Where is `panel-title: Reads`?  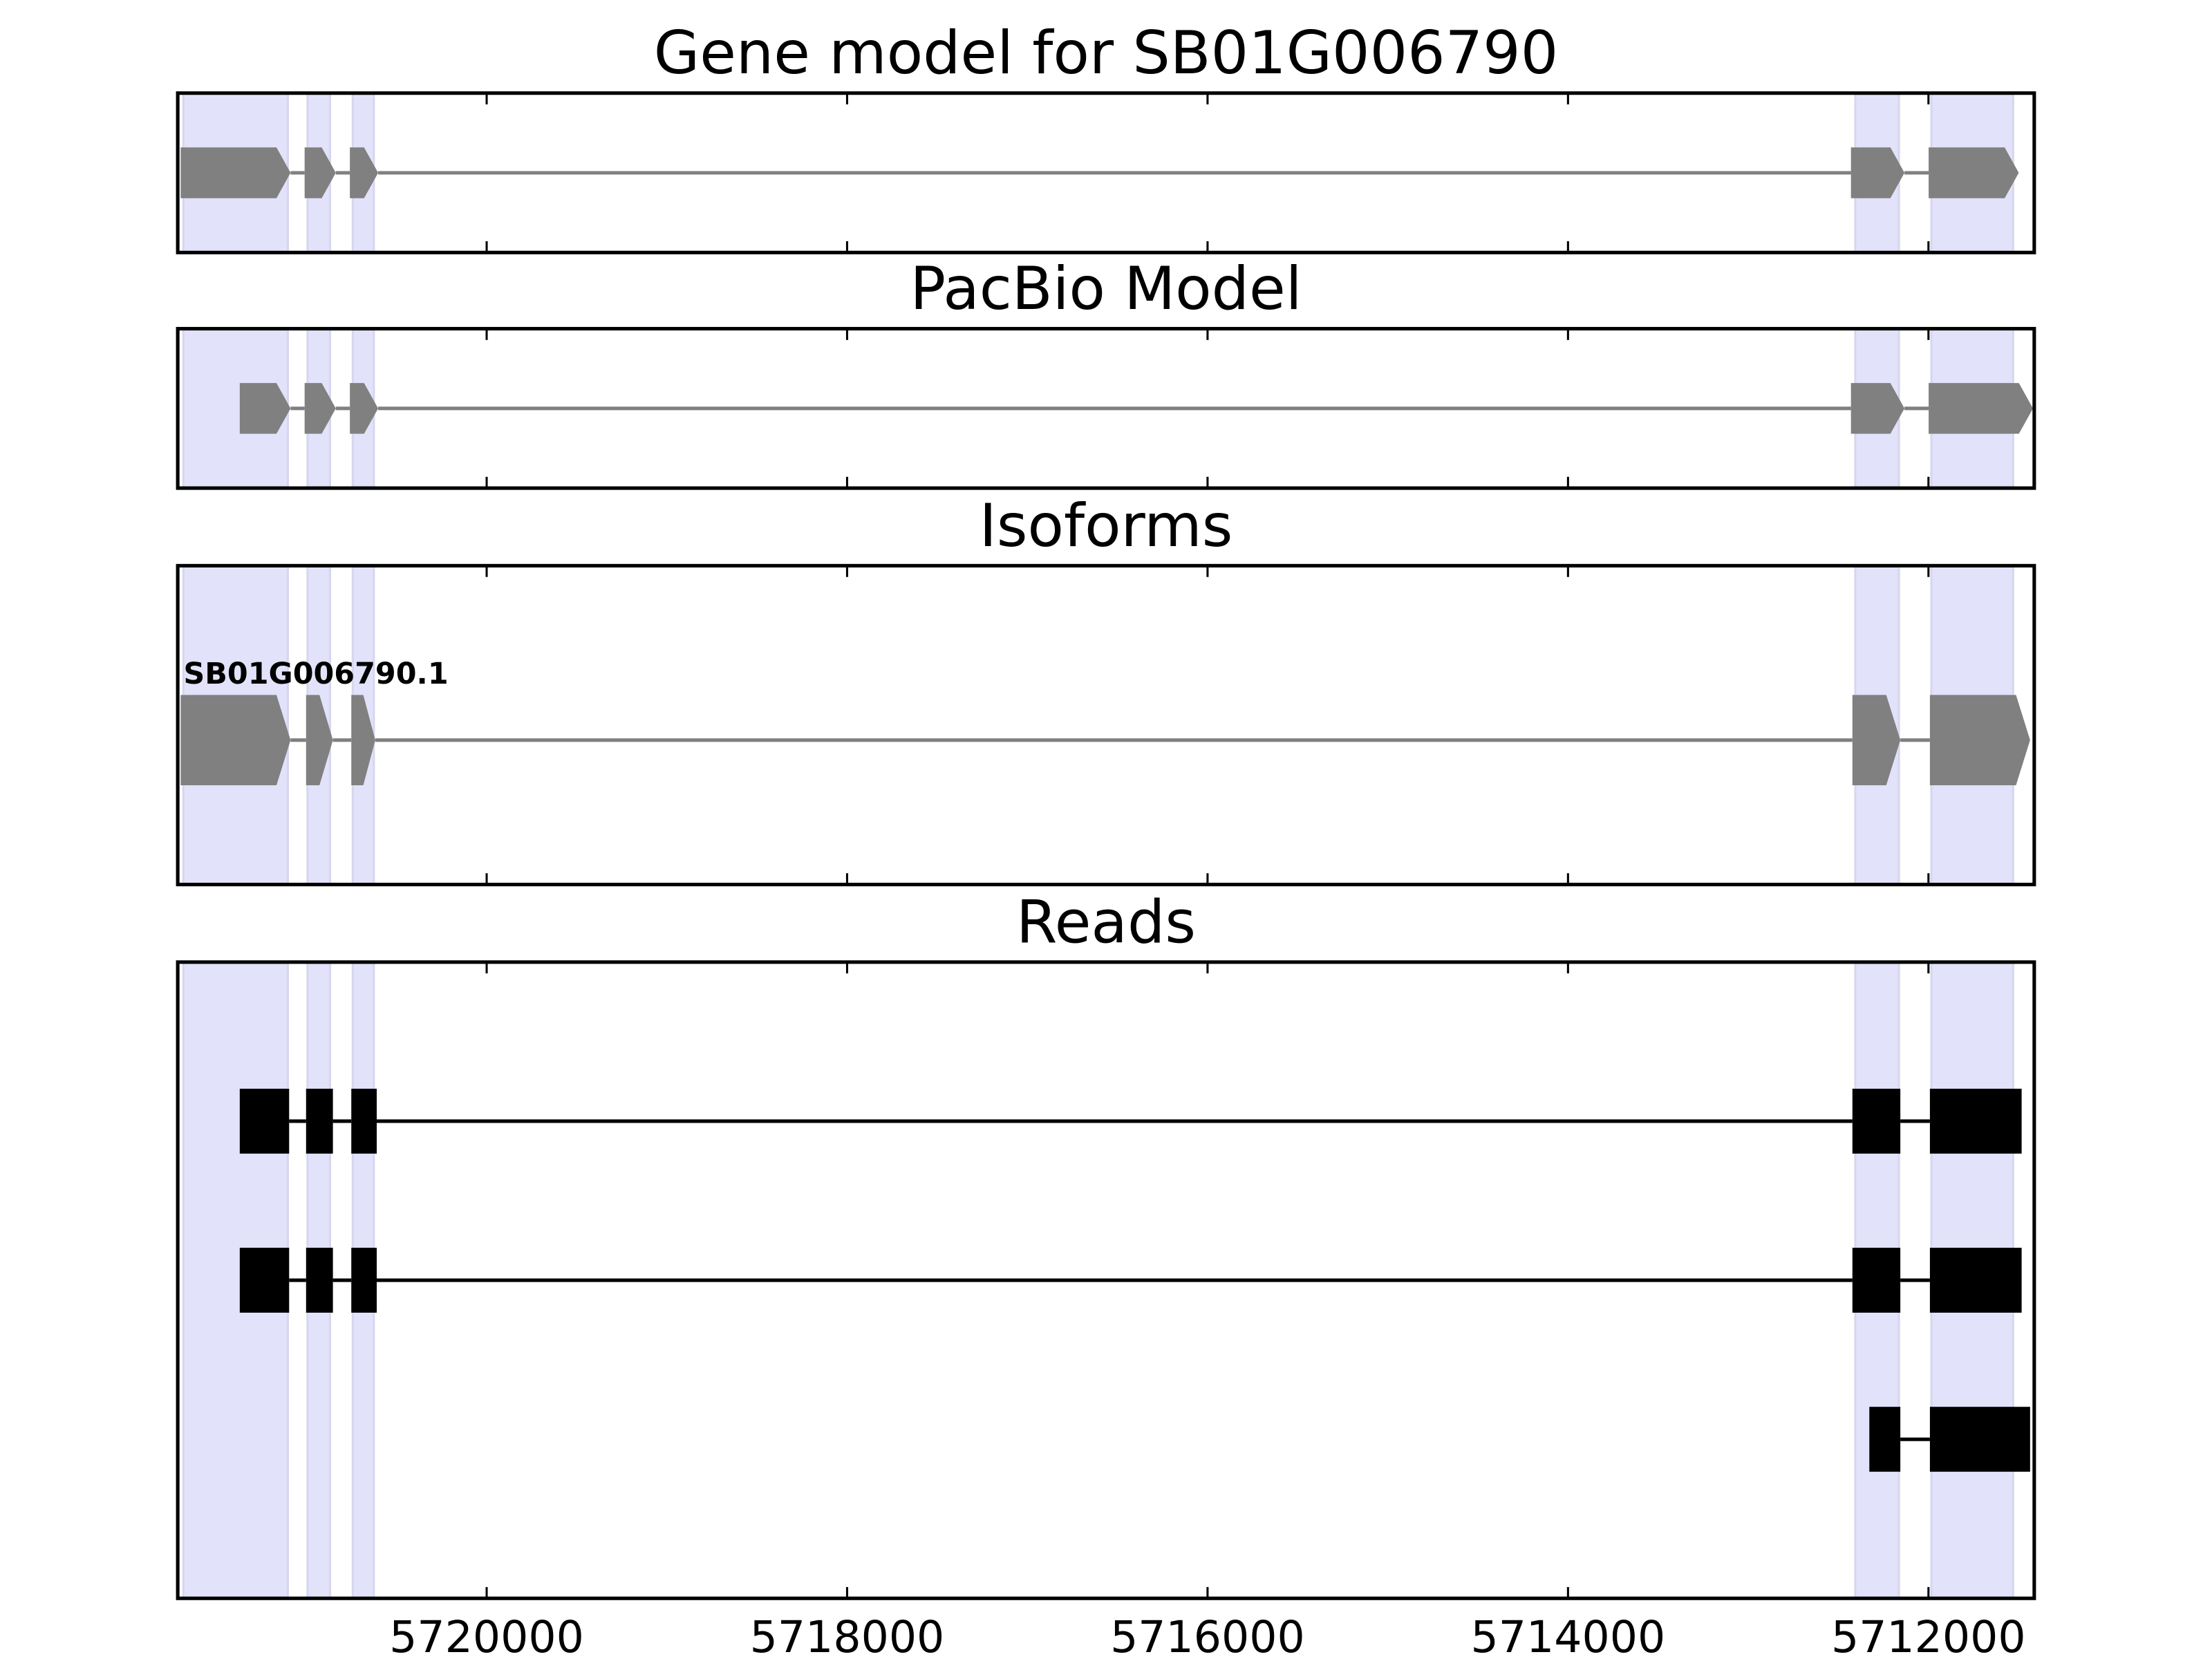 panel-title: Reads is located at coordinates (1106, 922).